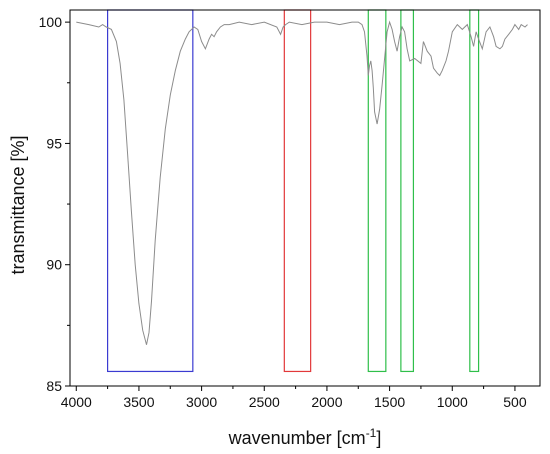 This screenshot has height=454, width=550. I want to click on x-tick-label: 1500, so click(389, 402).